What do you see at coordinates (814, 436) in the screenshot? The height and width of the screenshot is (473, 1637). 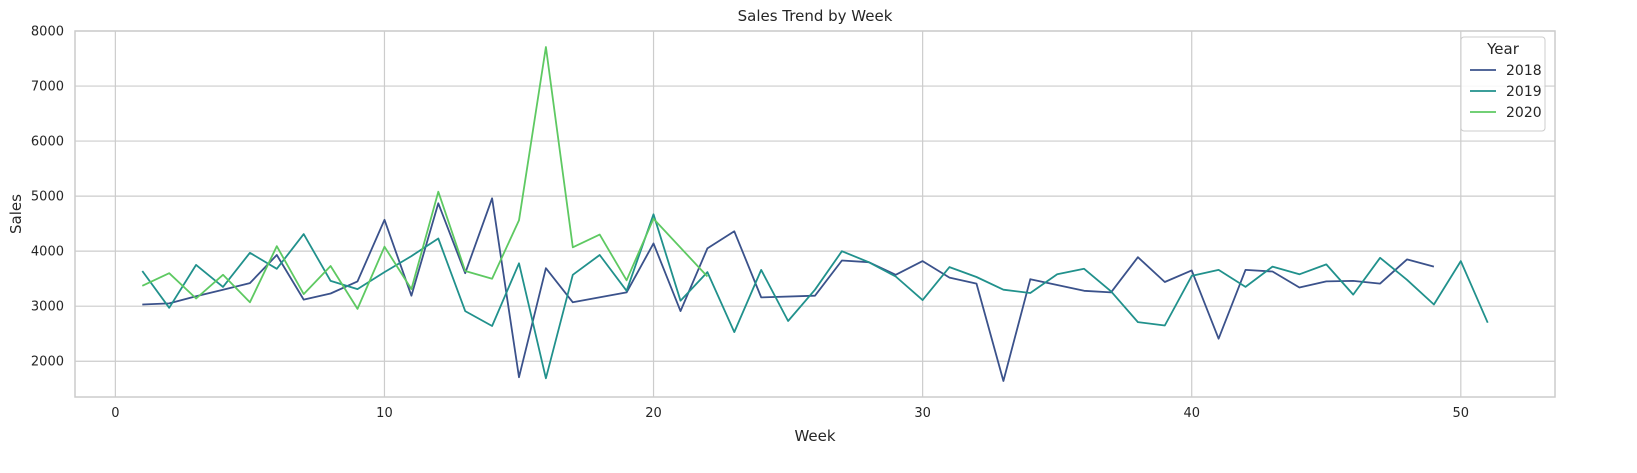 I see `x-axis-label: Week` at bounding box center [814, 436].